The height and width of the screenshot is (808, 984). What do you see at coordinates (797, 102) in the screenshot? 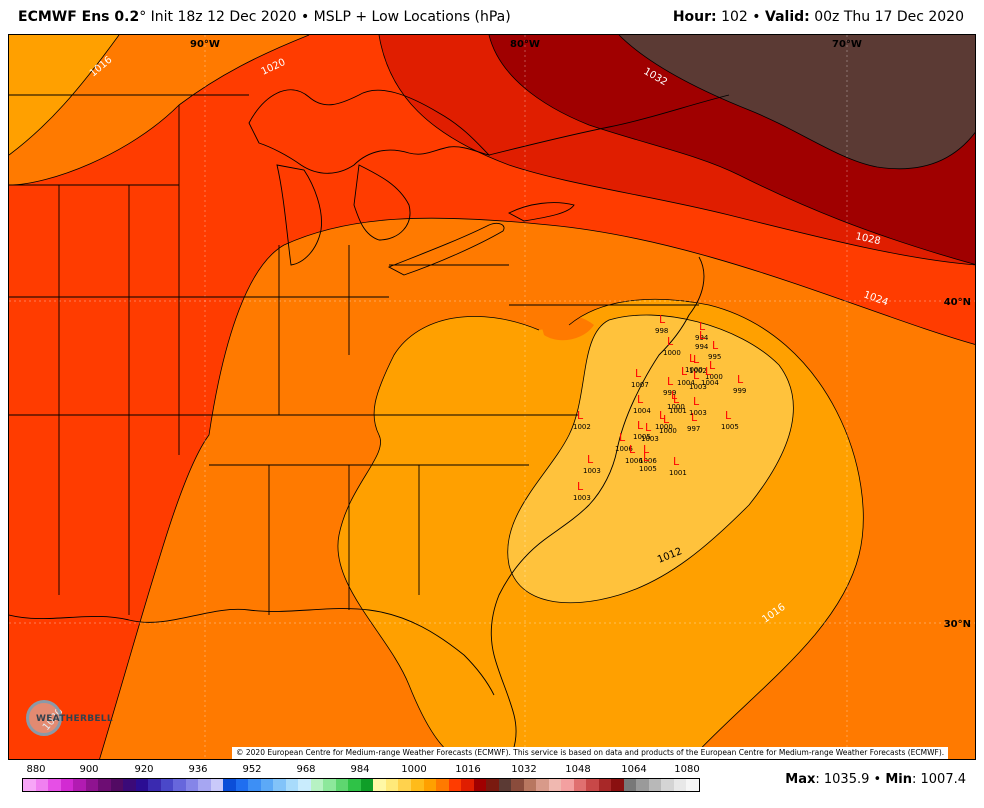
I see `fill-1032-plus` at bounding box center [797, 102].